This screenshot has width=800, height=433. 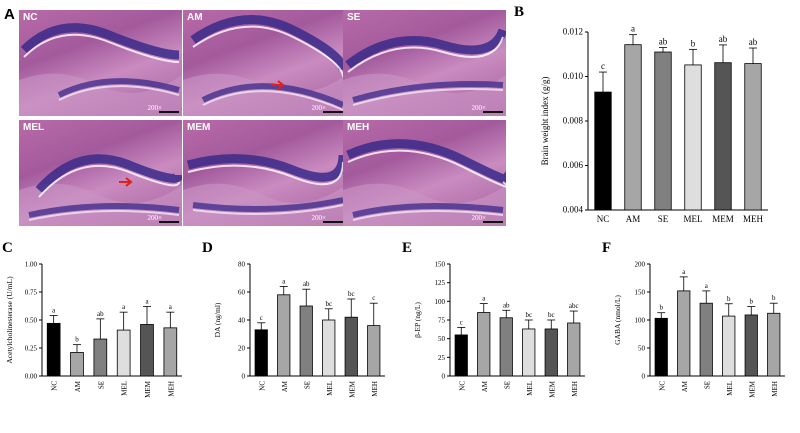 I want to click on y-axis-label: Acetylcholinesterase (U/mL), so click(x=9, y=320).